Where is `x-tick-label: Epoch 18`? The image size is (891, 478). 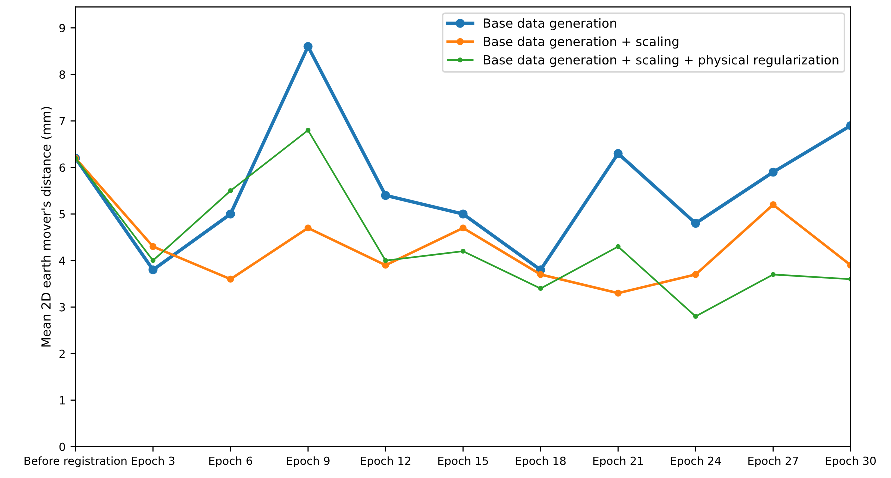 x-tick-label: Epoch 18 is located at coordinates (541, 462).